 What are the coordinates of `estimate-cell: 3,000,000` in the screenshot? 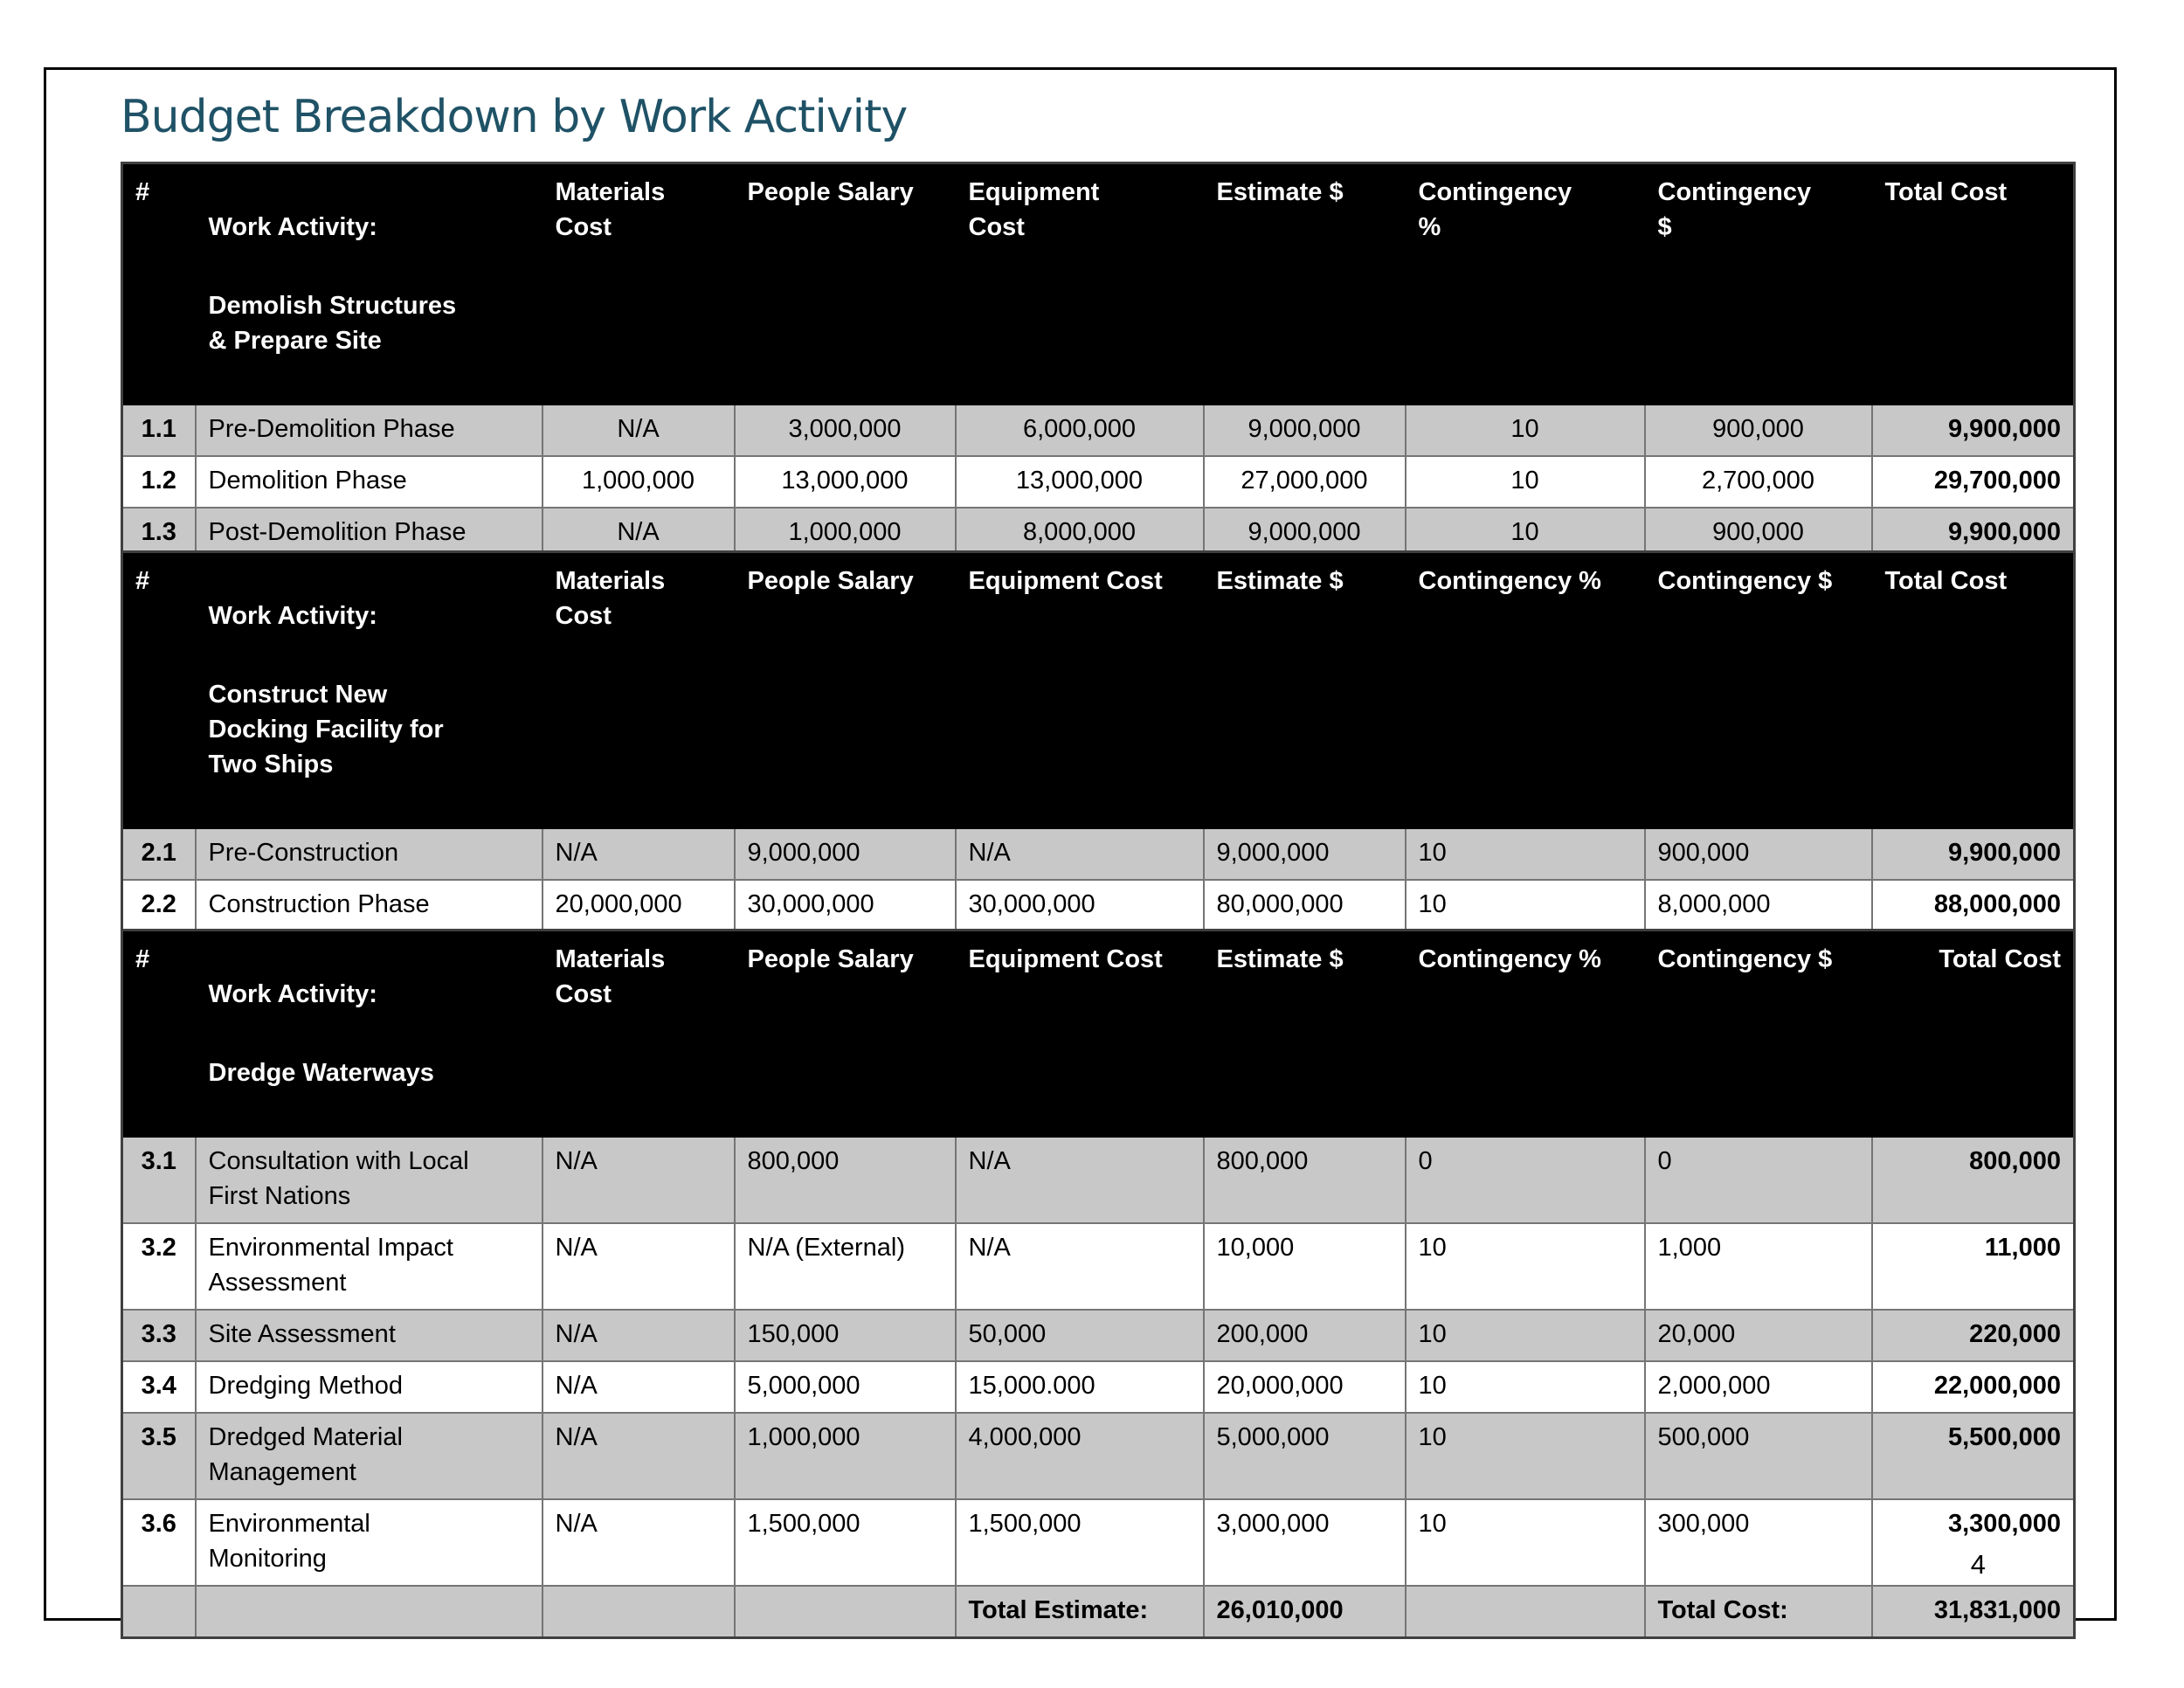 It's located at (1304, 1542).